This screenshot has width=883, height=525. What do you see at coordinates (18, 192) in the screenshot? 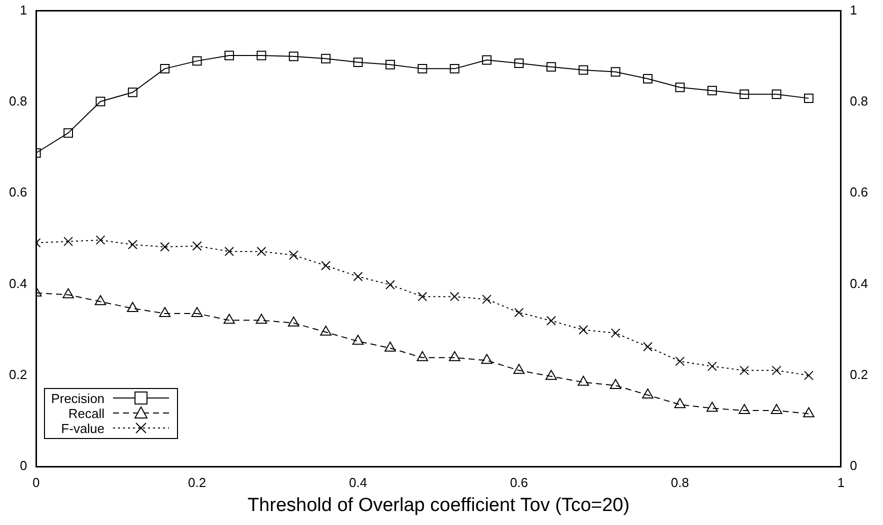
I see `y-tick-label: 0.6` at bounding box center [18, 192].